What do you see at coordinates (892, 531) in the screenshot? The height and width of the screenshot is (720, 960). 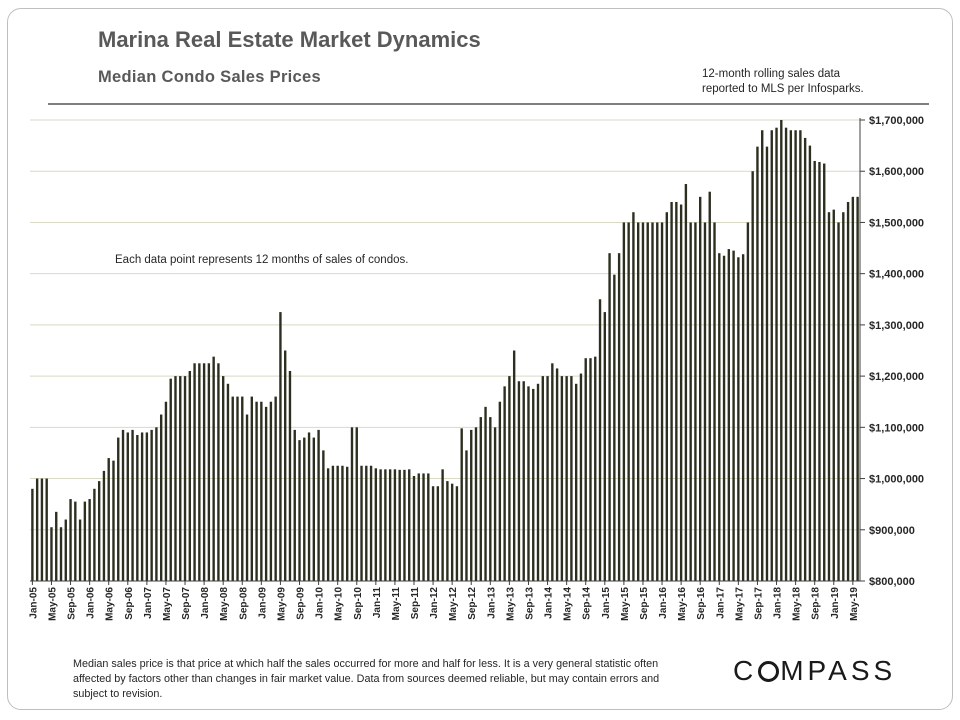 I see `y-tick-label: $900,000` at bounding box center [892, 531].